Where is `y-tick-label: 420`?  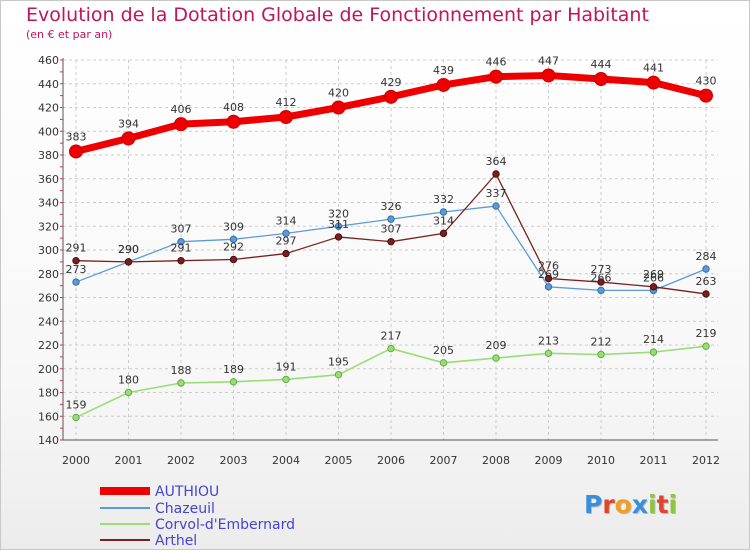
y-tick-label: 420 is located at coordinates (48, 108).